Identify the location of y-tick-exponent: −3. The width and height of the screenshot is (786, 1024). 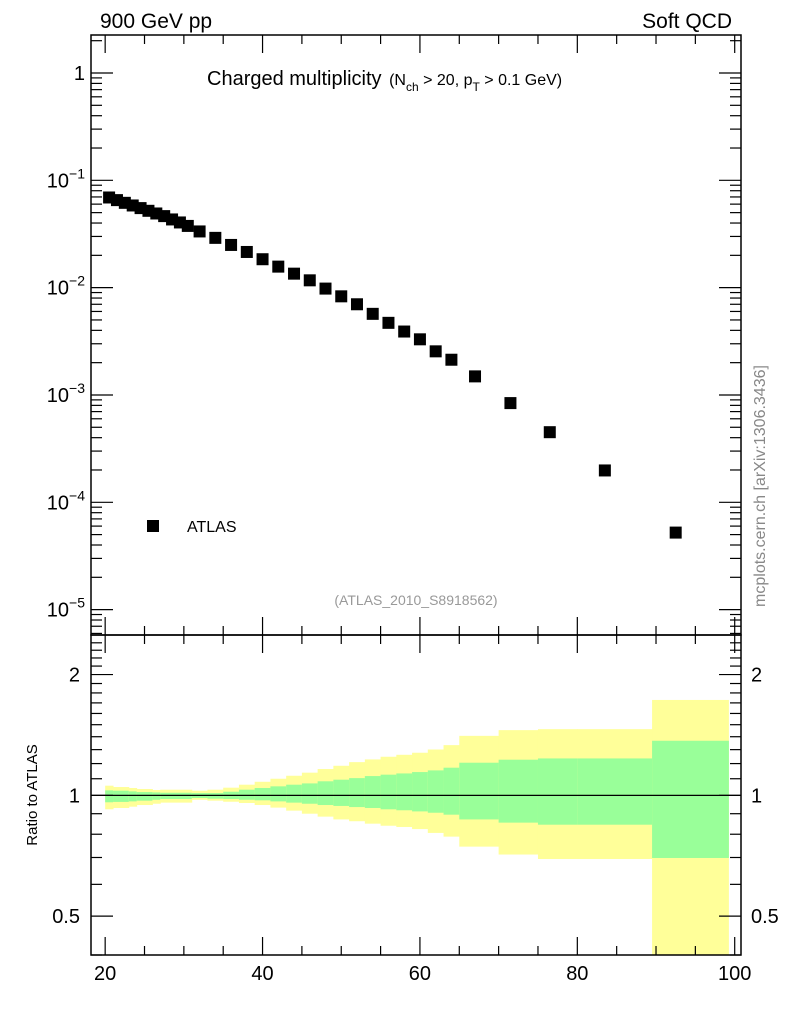
(77, 388).